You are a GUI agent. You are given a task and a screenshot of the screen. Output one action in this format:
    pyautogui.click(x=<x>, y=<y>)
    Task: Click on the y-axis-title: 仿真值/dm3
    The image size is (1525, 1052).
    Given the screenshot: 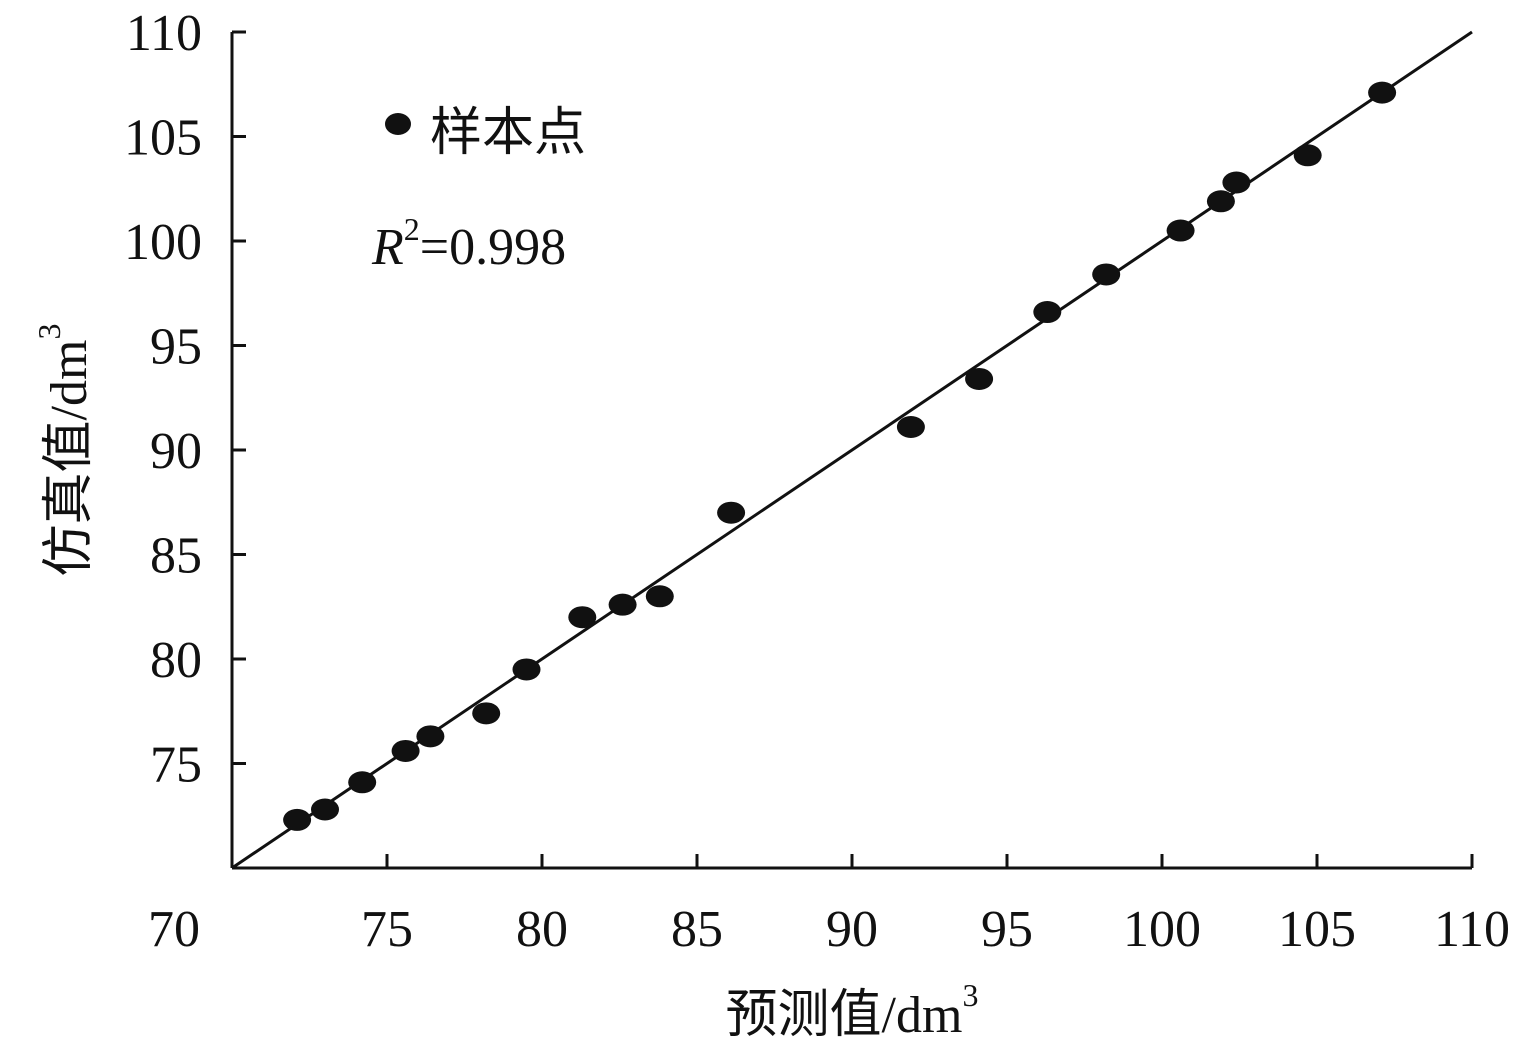 What is the action you would take?
    pyautogui.click(x=64, y=450)
    